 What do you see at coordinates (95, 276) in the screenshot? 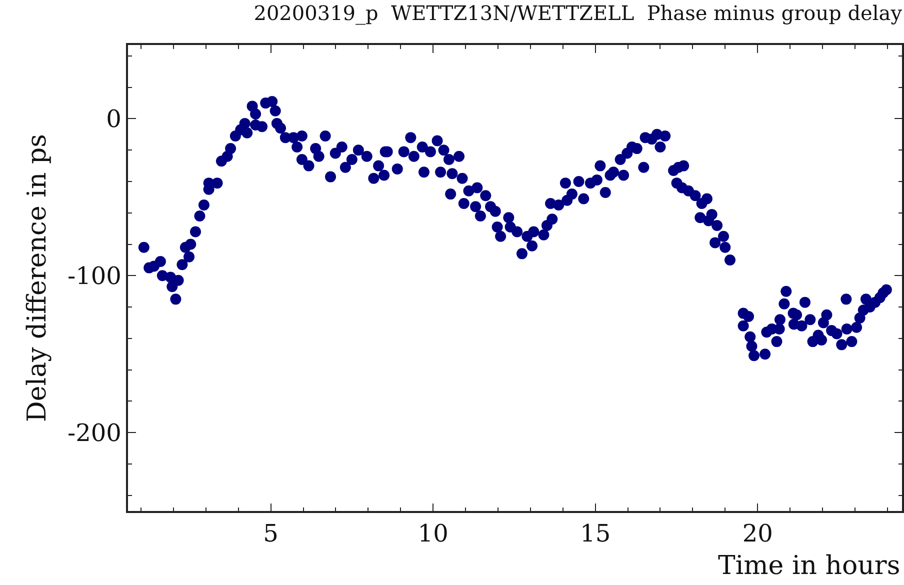
I see `y-tick-label: -100` at bounding box center [95, 276].